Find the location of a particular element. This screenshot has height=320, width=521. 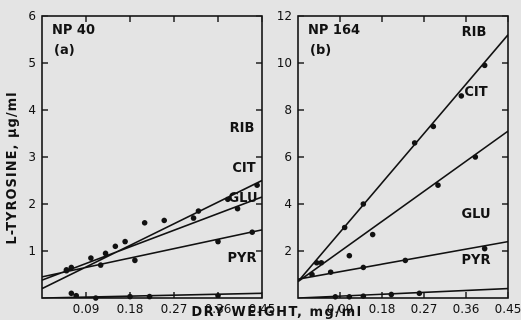

y-tick-label-b: 10 is located at coordinates (284, 63).